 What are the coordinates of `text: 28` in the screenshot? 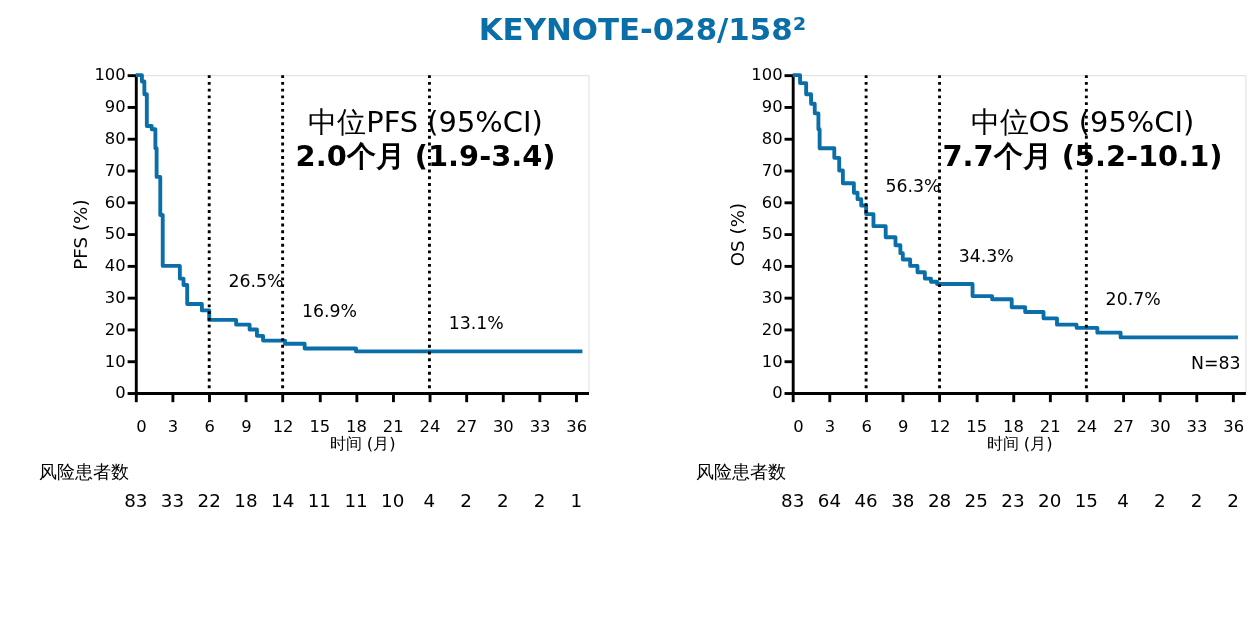 It's located at (939, 500).